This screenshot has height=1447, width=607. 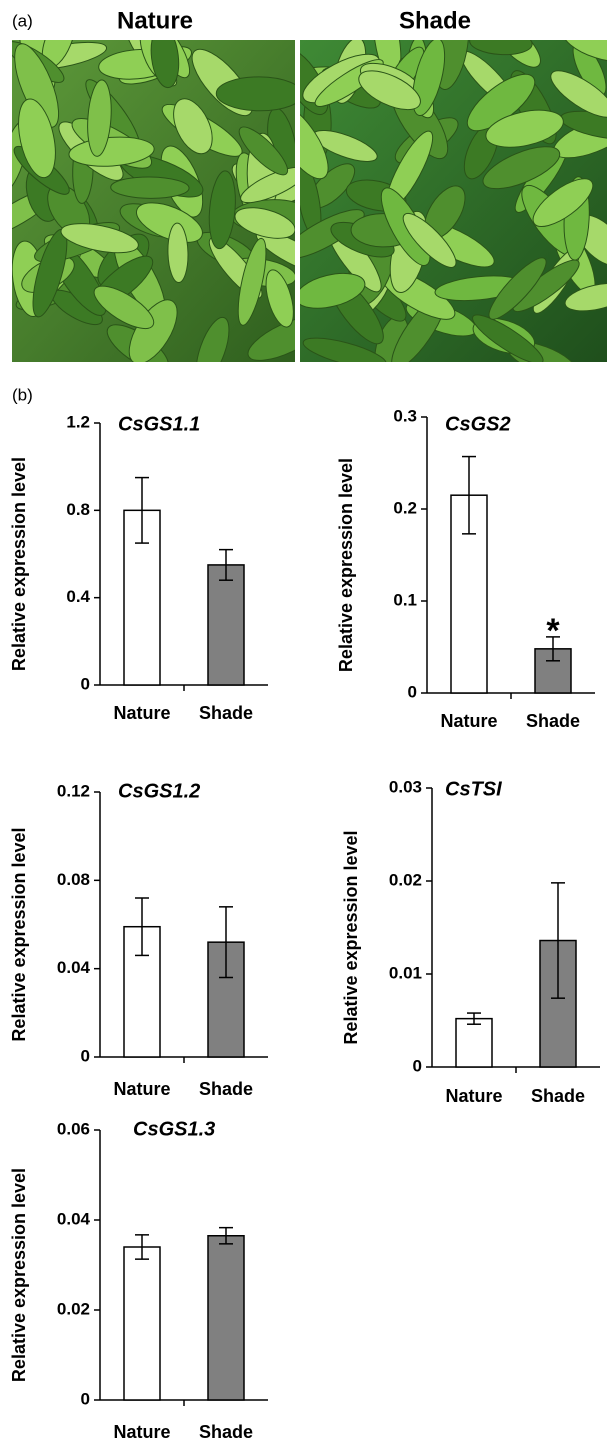 What do you see at coordinates (405, 972) in the screenshot?
I see `y-tick-label: 0.01` at bounding box center [405, 972].